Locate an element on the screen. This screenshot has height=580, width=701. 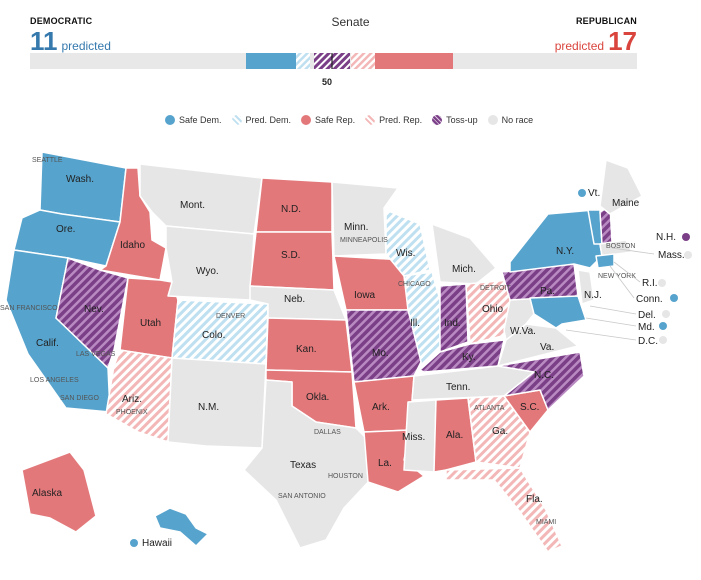
state-georgia is located at coordinates (499, 432).